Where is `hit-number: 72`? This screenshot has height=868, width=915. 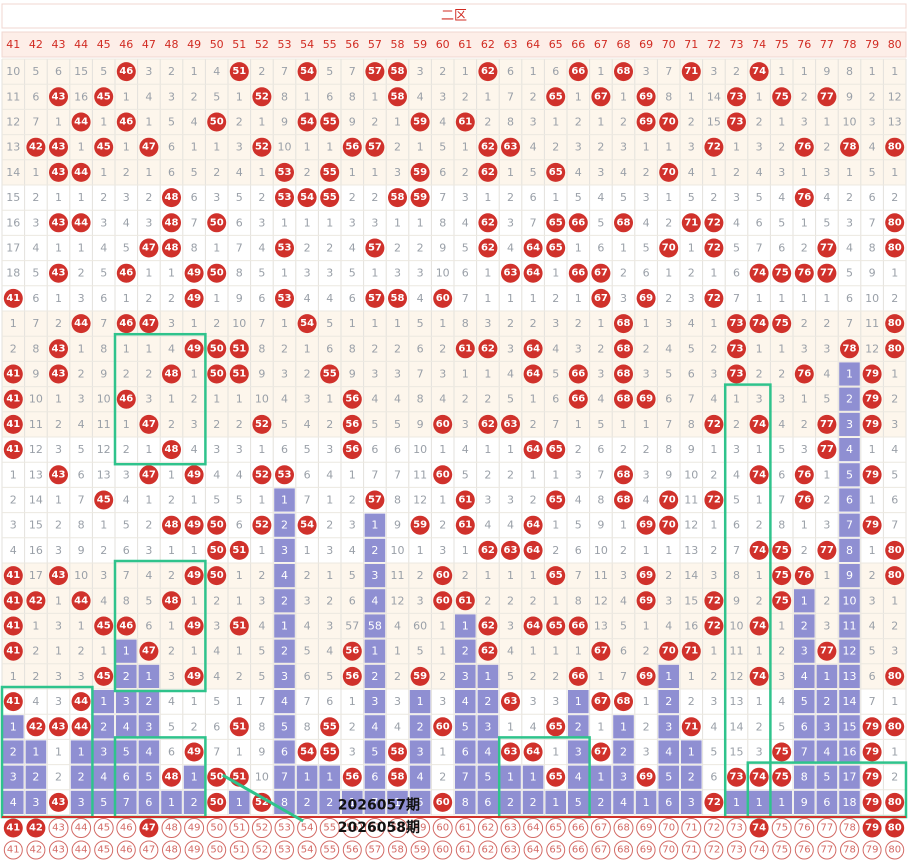 hit-number: 72 is located at coordinates (714, 500).